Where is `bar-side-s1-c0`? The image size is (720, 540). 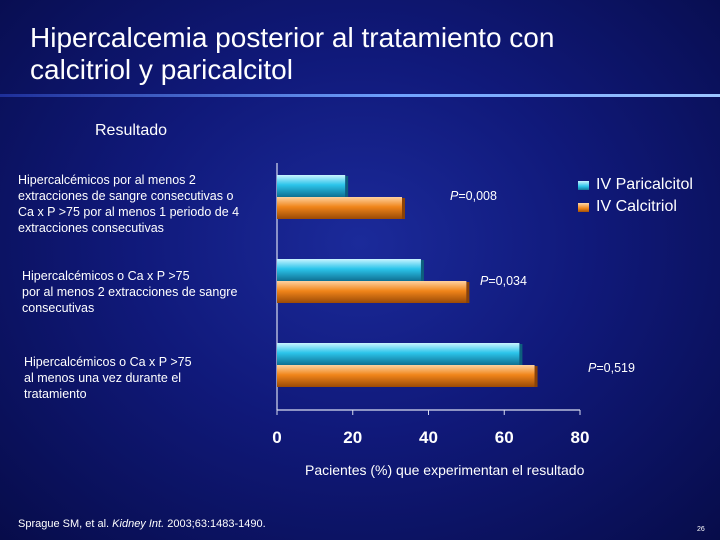
bar-side-s1-c0 is located at coordinates (403, 208).